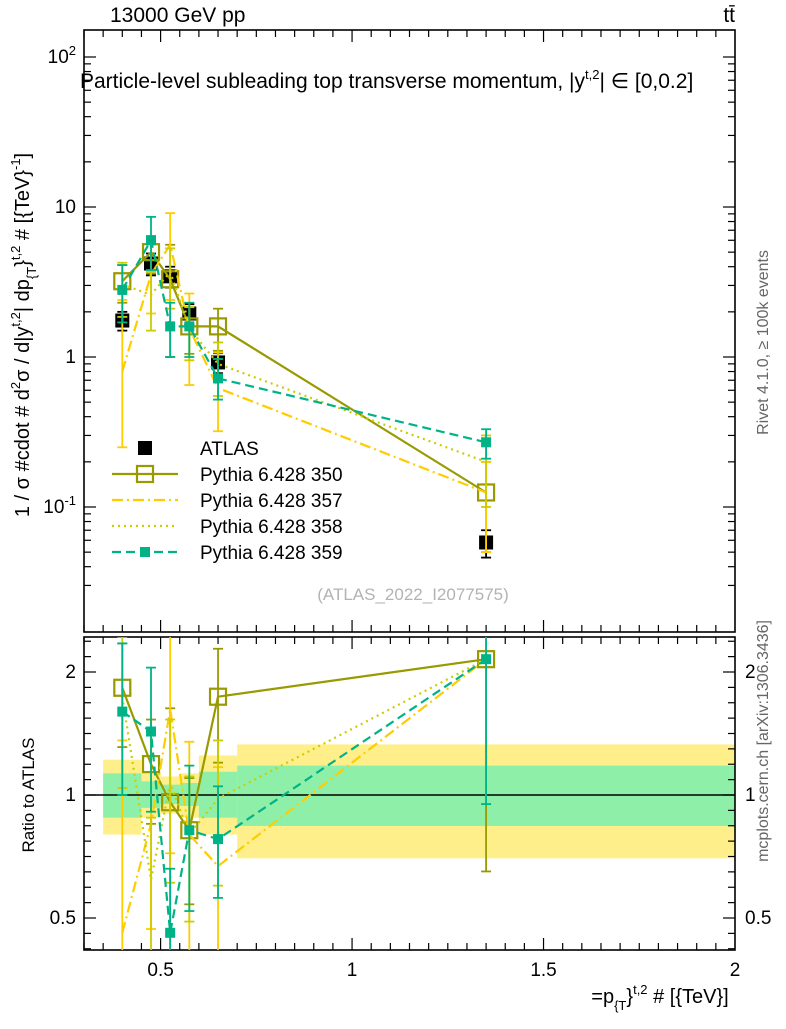  I want to click on ratio-uncertainty-bands, so click(419, 801).